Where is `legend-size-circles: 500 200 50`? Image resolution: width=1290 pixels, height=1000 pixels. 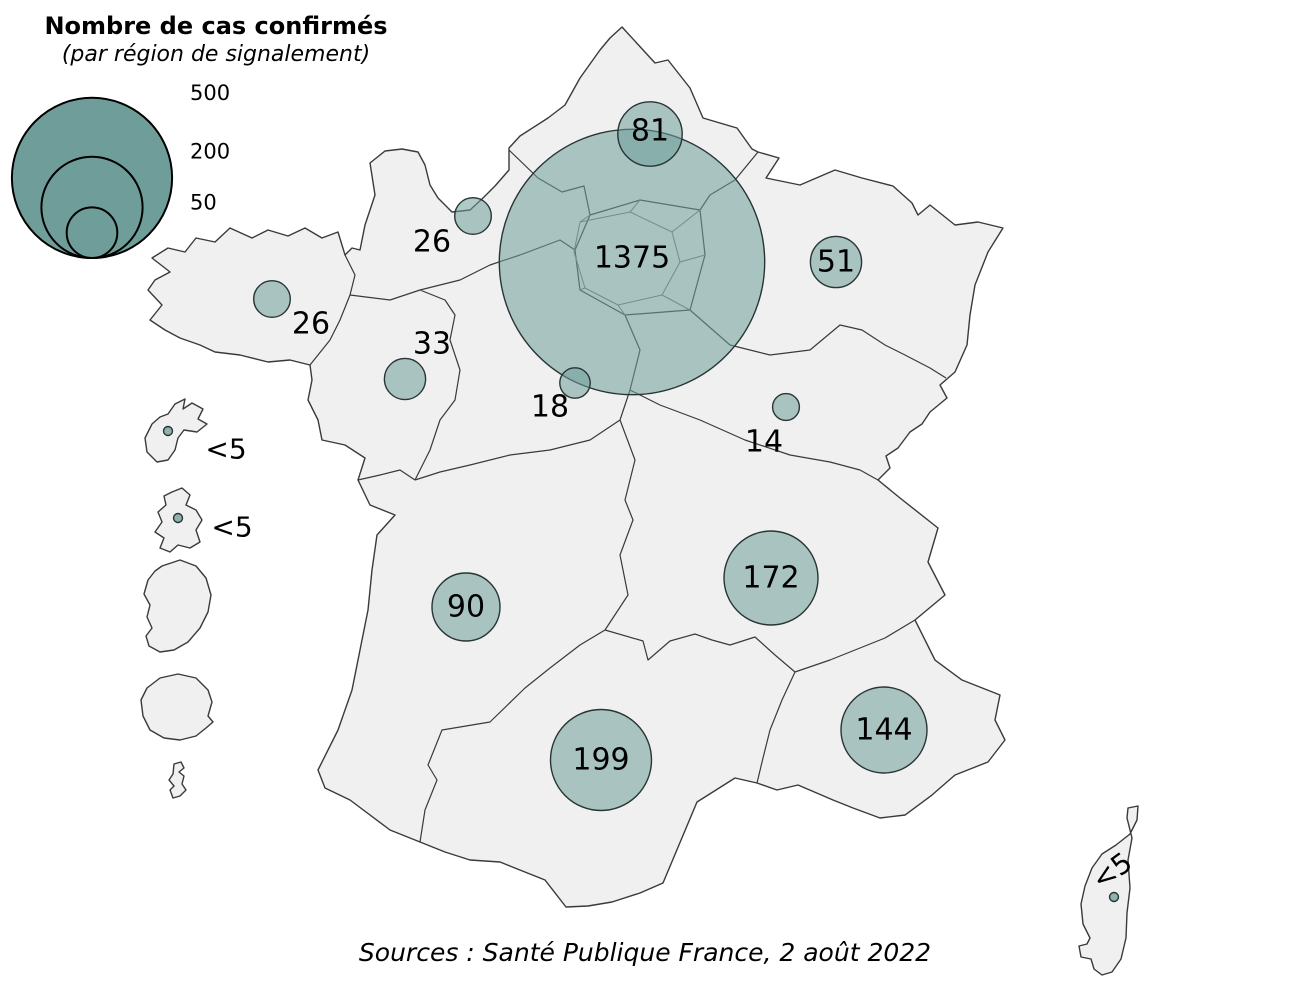
legend-size-circles: 500 200 50 is located at coordinates (120, 170).